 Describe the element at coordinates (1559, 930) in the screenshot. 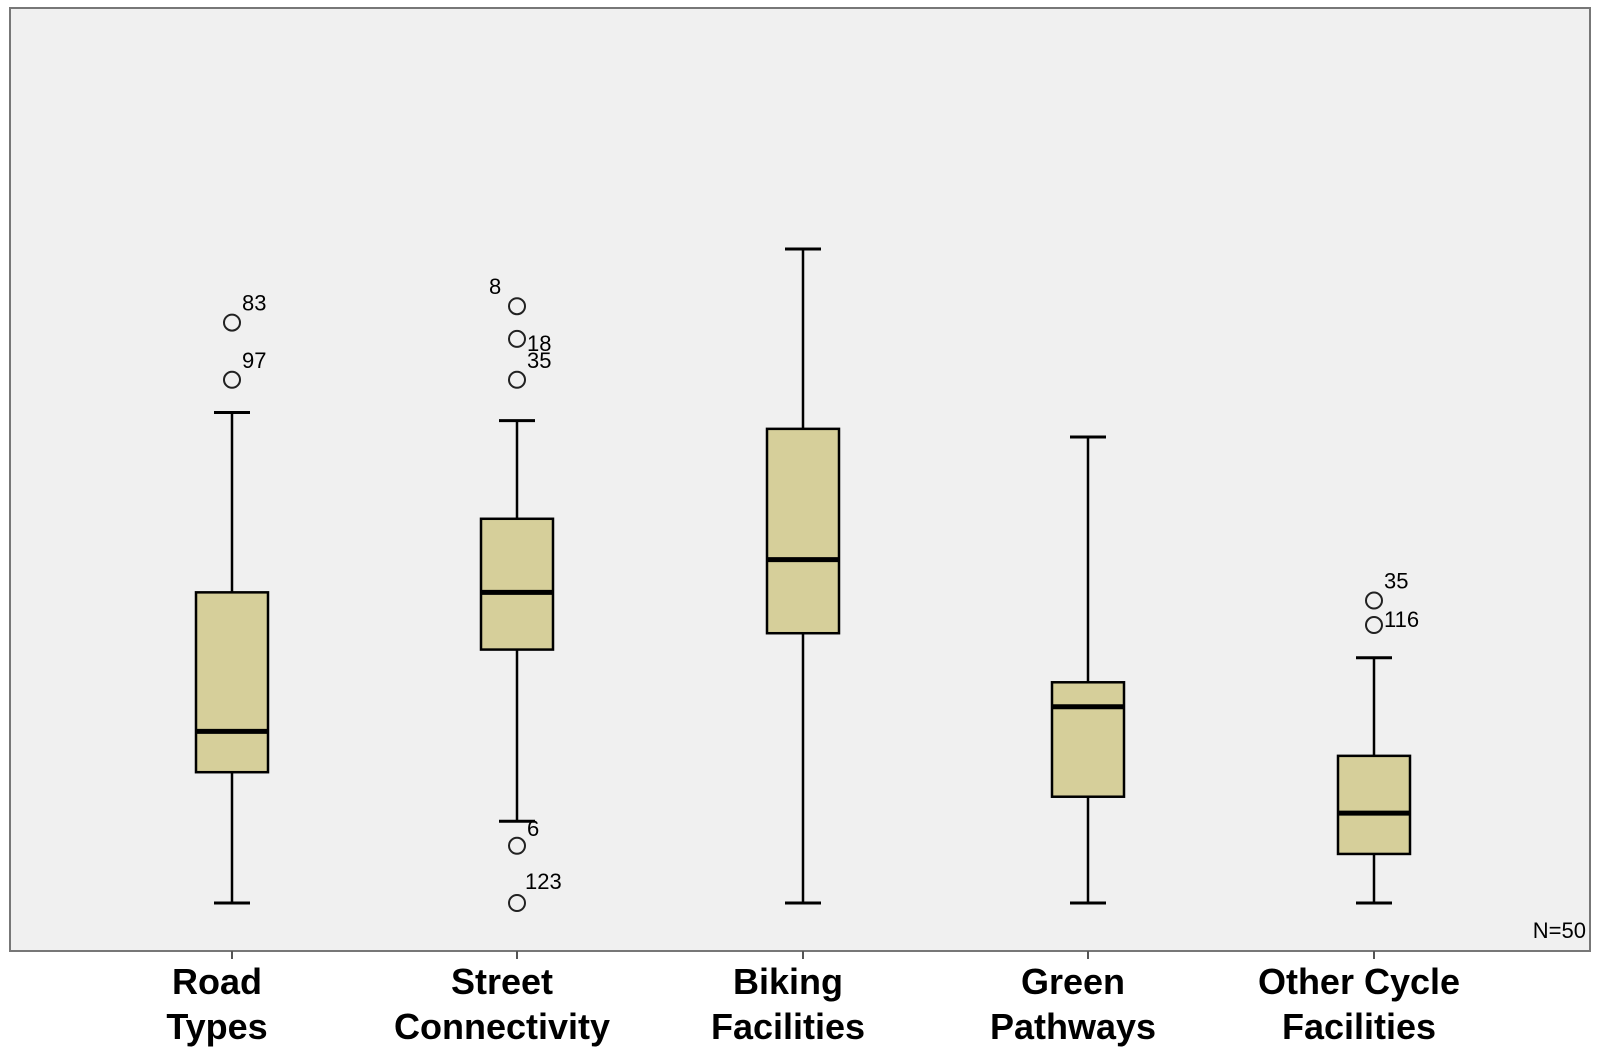

I see `n-annotation: N=50` at that location.